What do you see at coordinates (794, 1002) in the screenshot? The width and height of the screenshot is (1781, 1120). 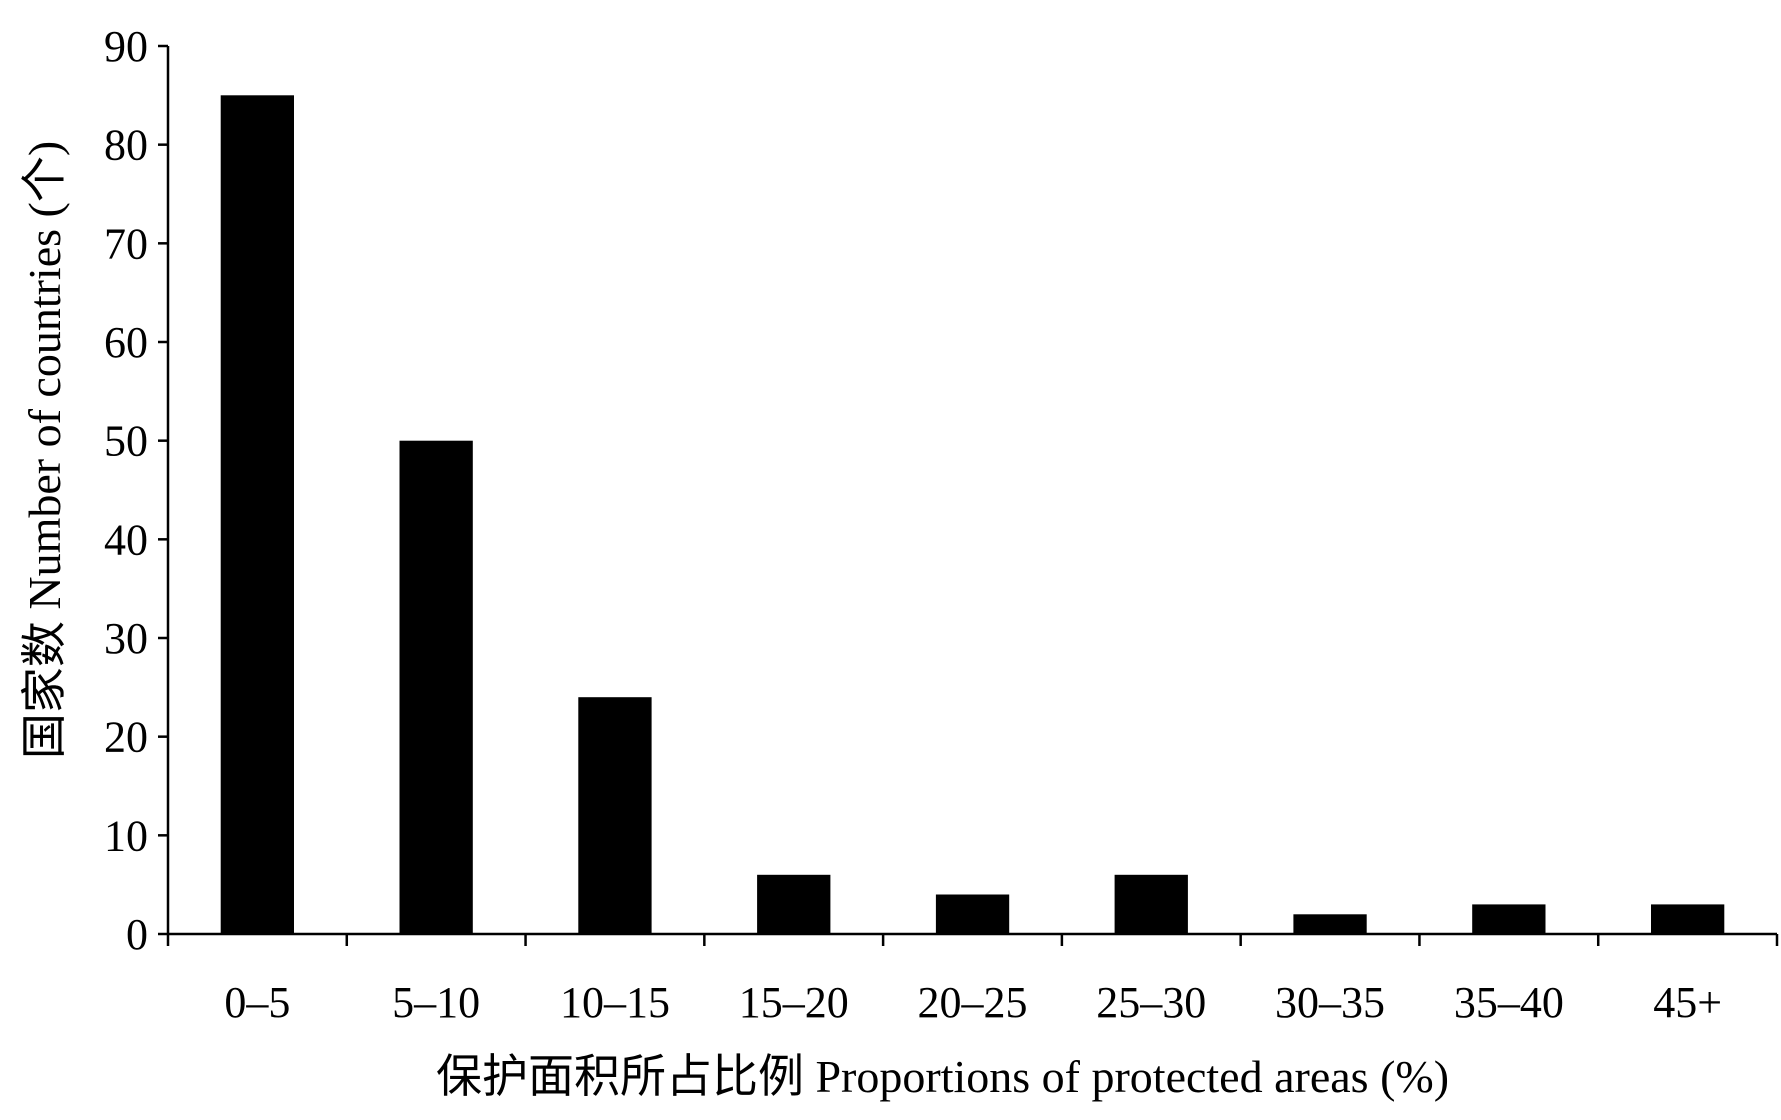 I see `x-tick-label-3: 15–20` at bounding box center [794, 1002].